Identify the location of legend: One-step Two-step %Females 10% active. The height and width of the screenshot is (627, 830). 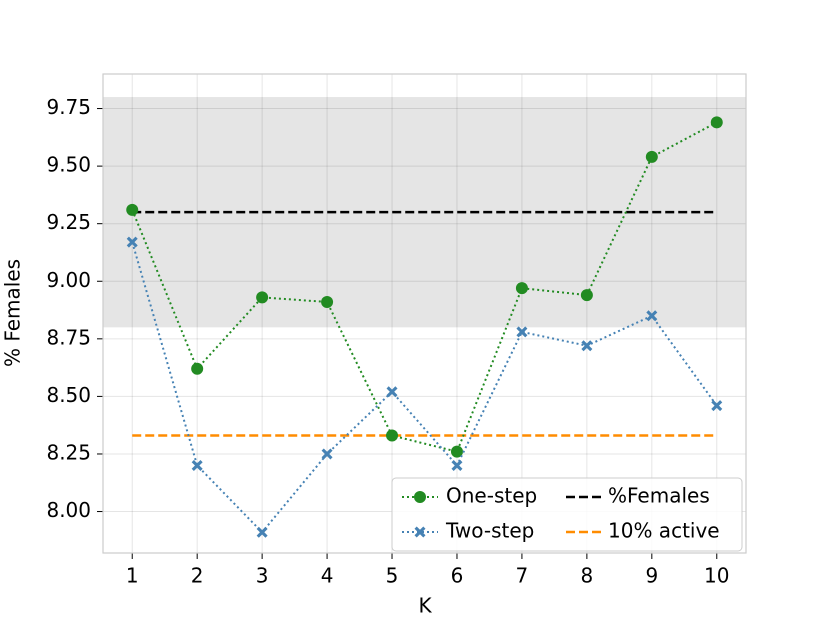
(567, 514).